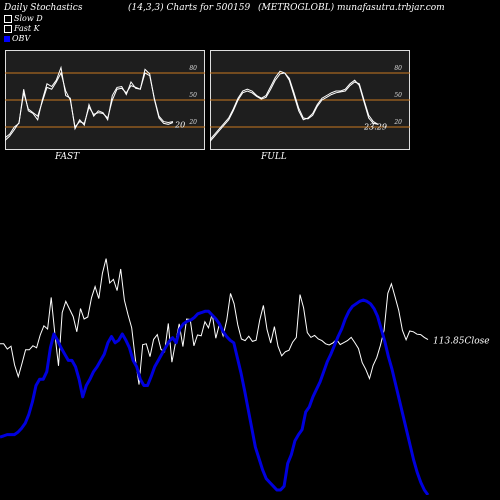  Describe the element at coordinates (375, 126) in the screenshot. I see `full-last-value-label: 23.29` at that location.